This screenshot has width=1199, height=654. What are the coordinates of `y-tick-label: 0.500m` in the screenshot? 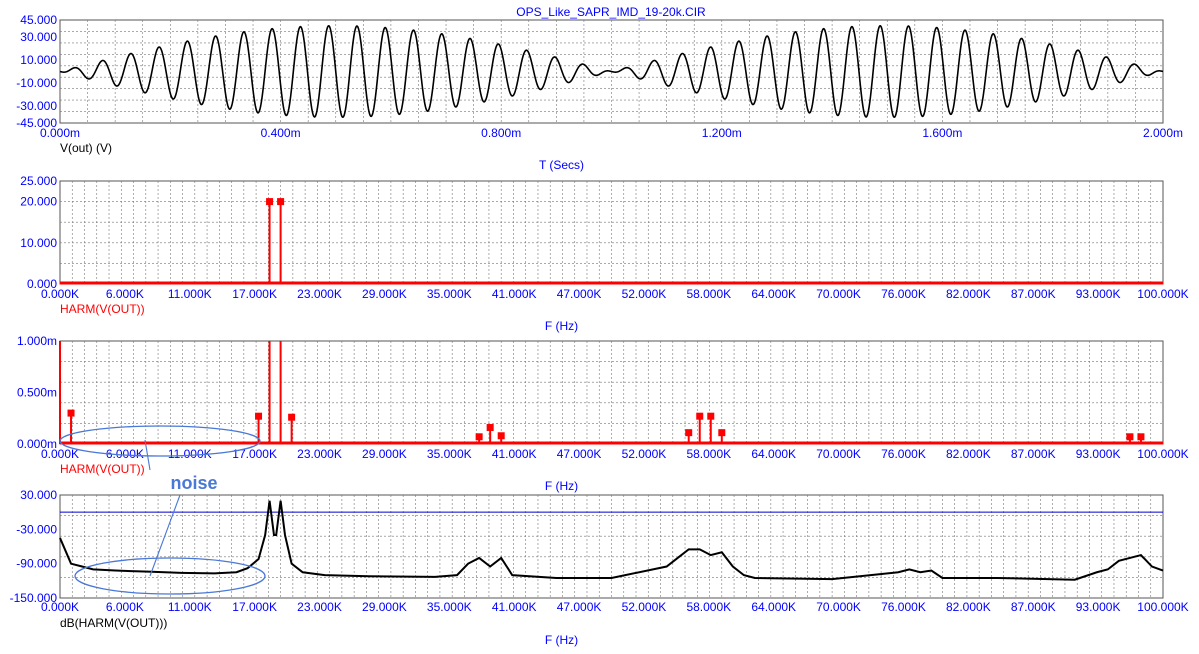 It's located at (37, 393).